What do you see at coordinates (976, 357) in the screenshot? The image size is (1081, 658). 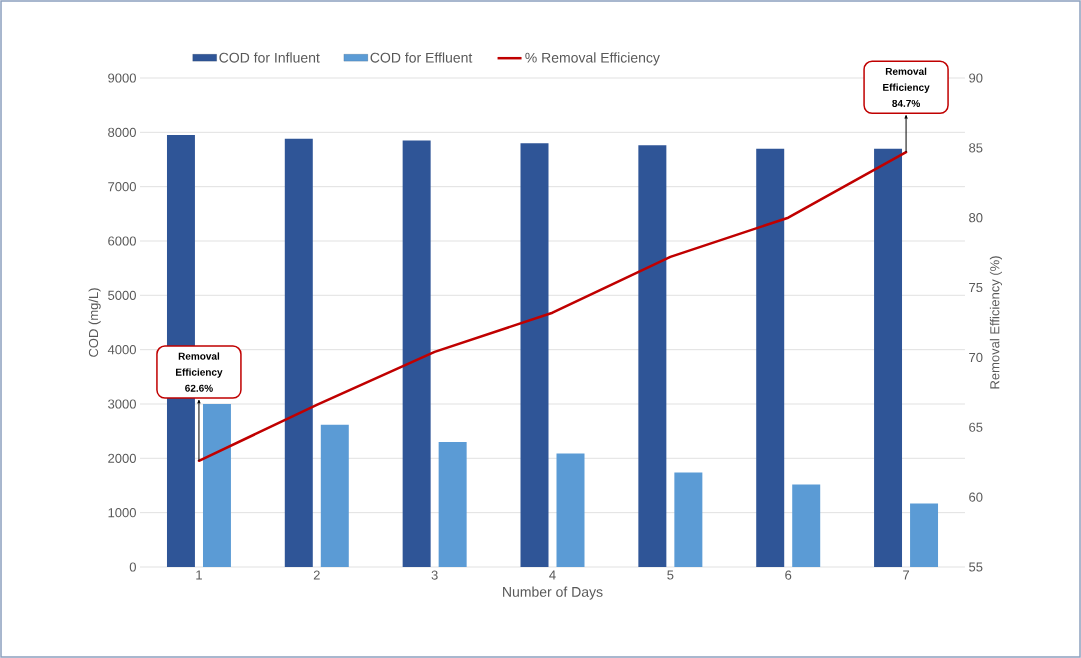 I see `y2-tick-label: 70` at bounding box center [976, 357].